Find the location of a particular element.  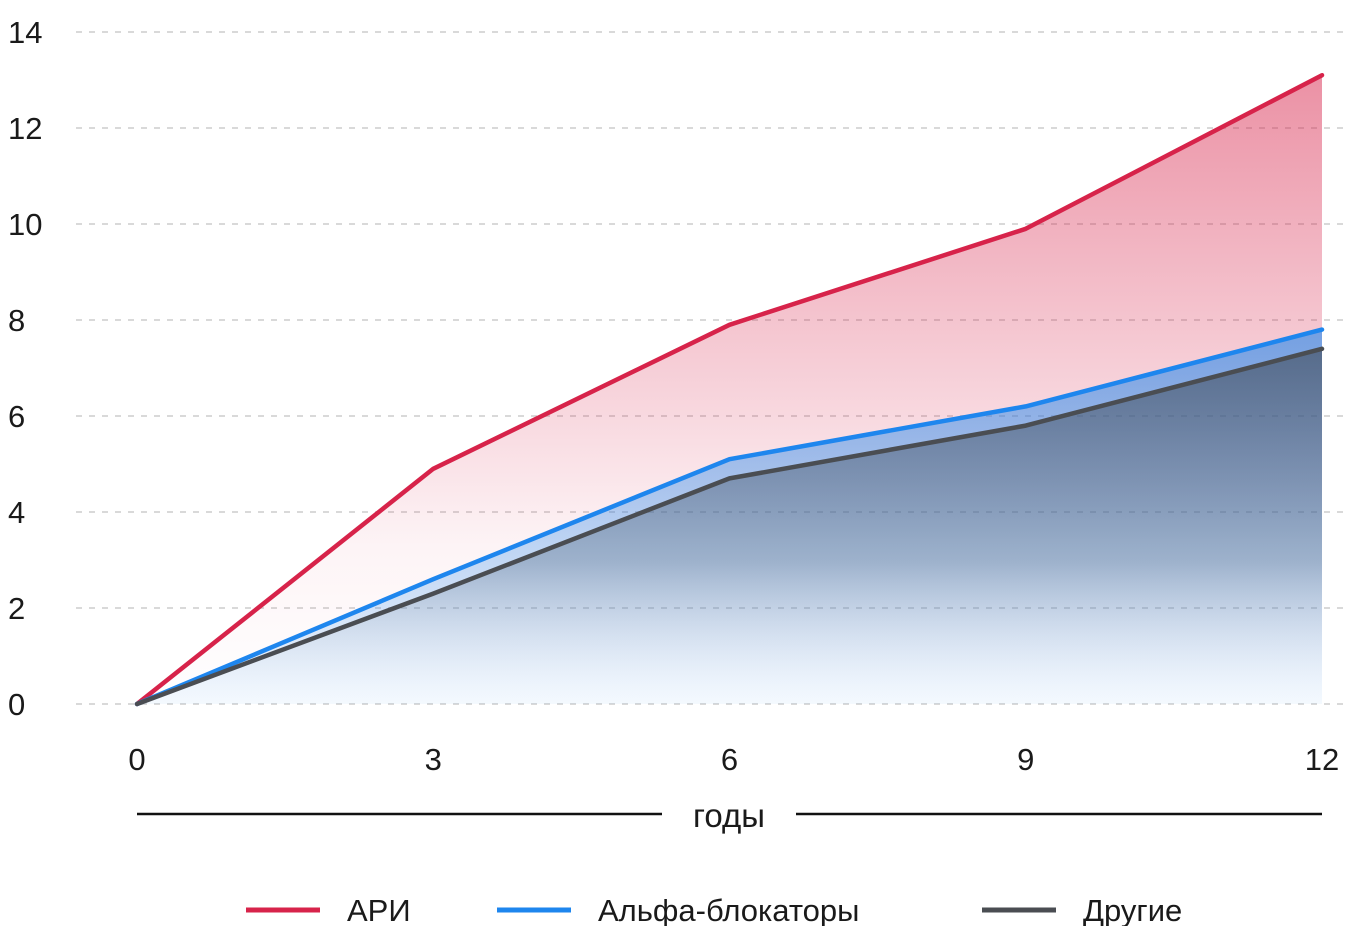

x-tick-label: 12 is located at coordinates (1322, 759).